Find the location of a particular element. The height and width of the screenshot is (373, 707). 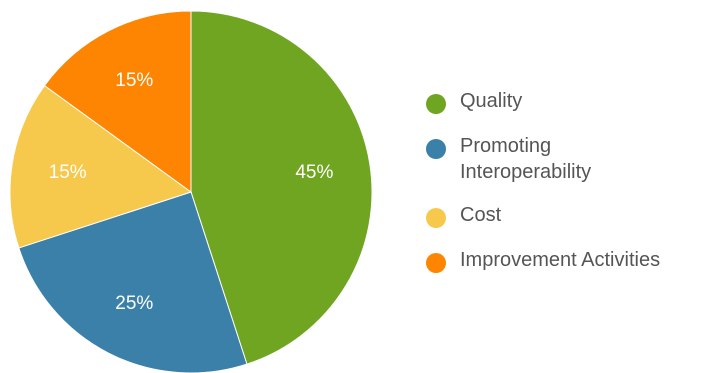

legend-label-promoting-interoperability: Promoting Interoperability is located at coordinates (525, 159).